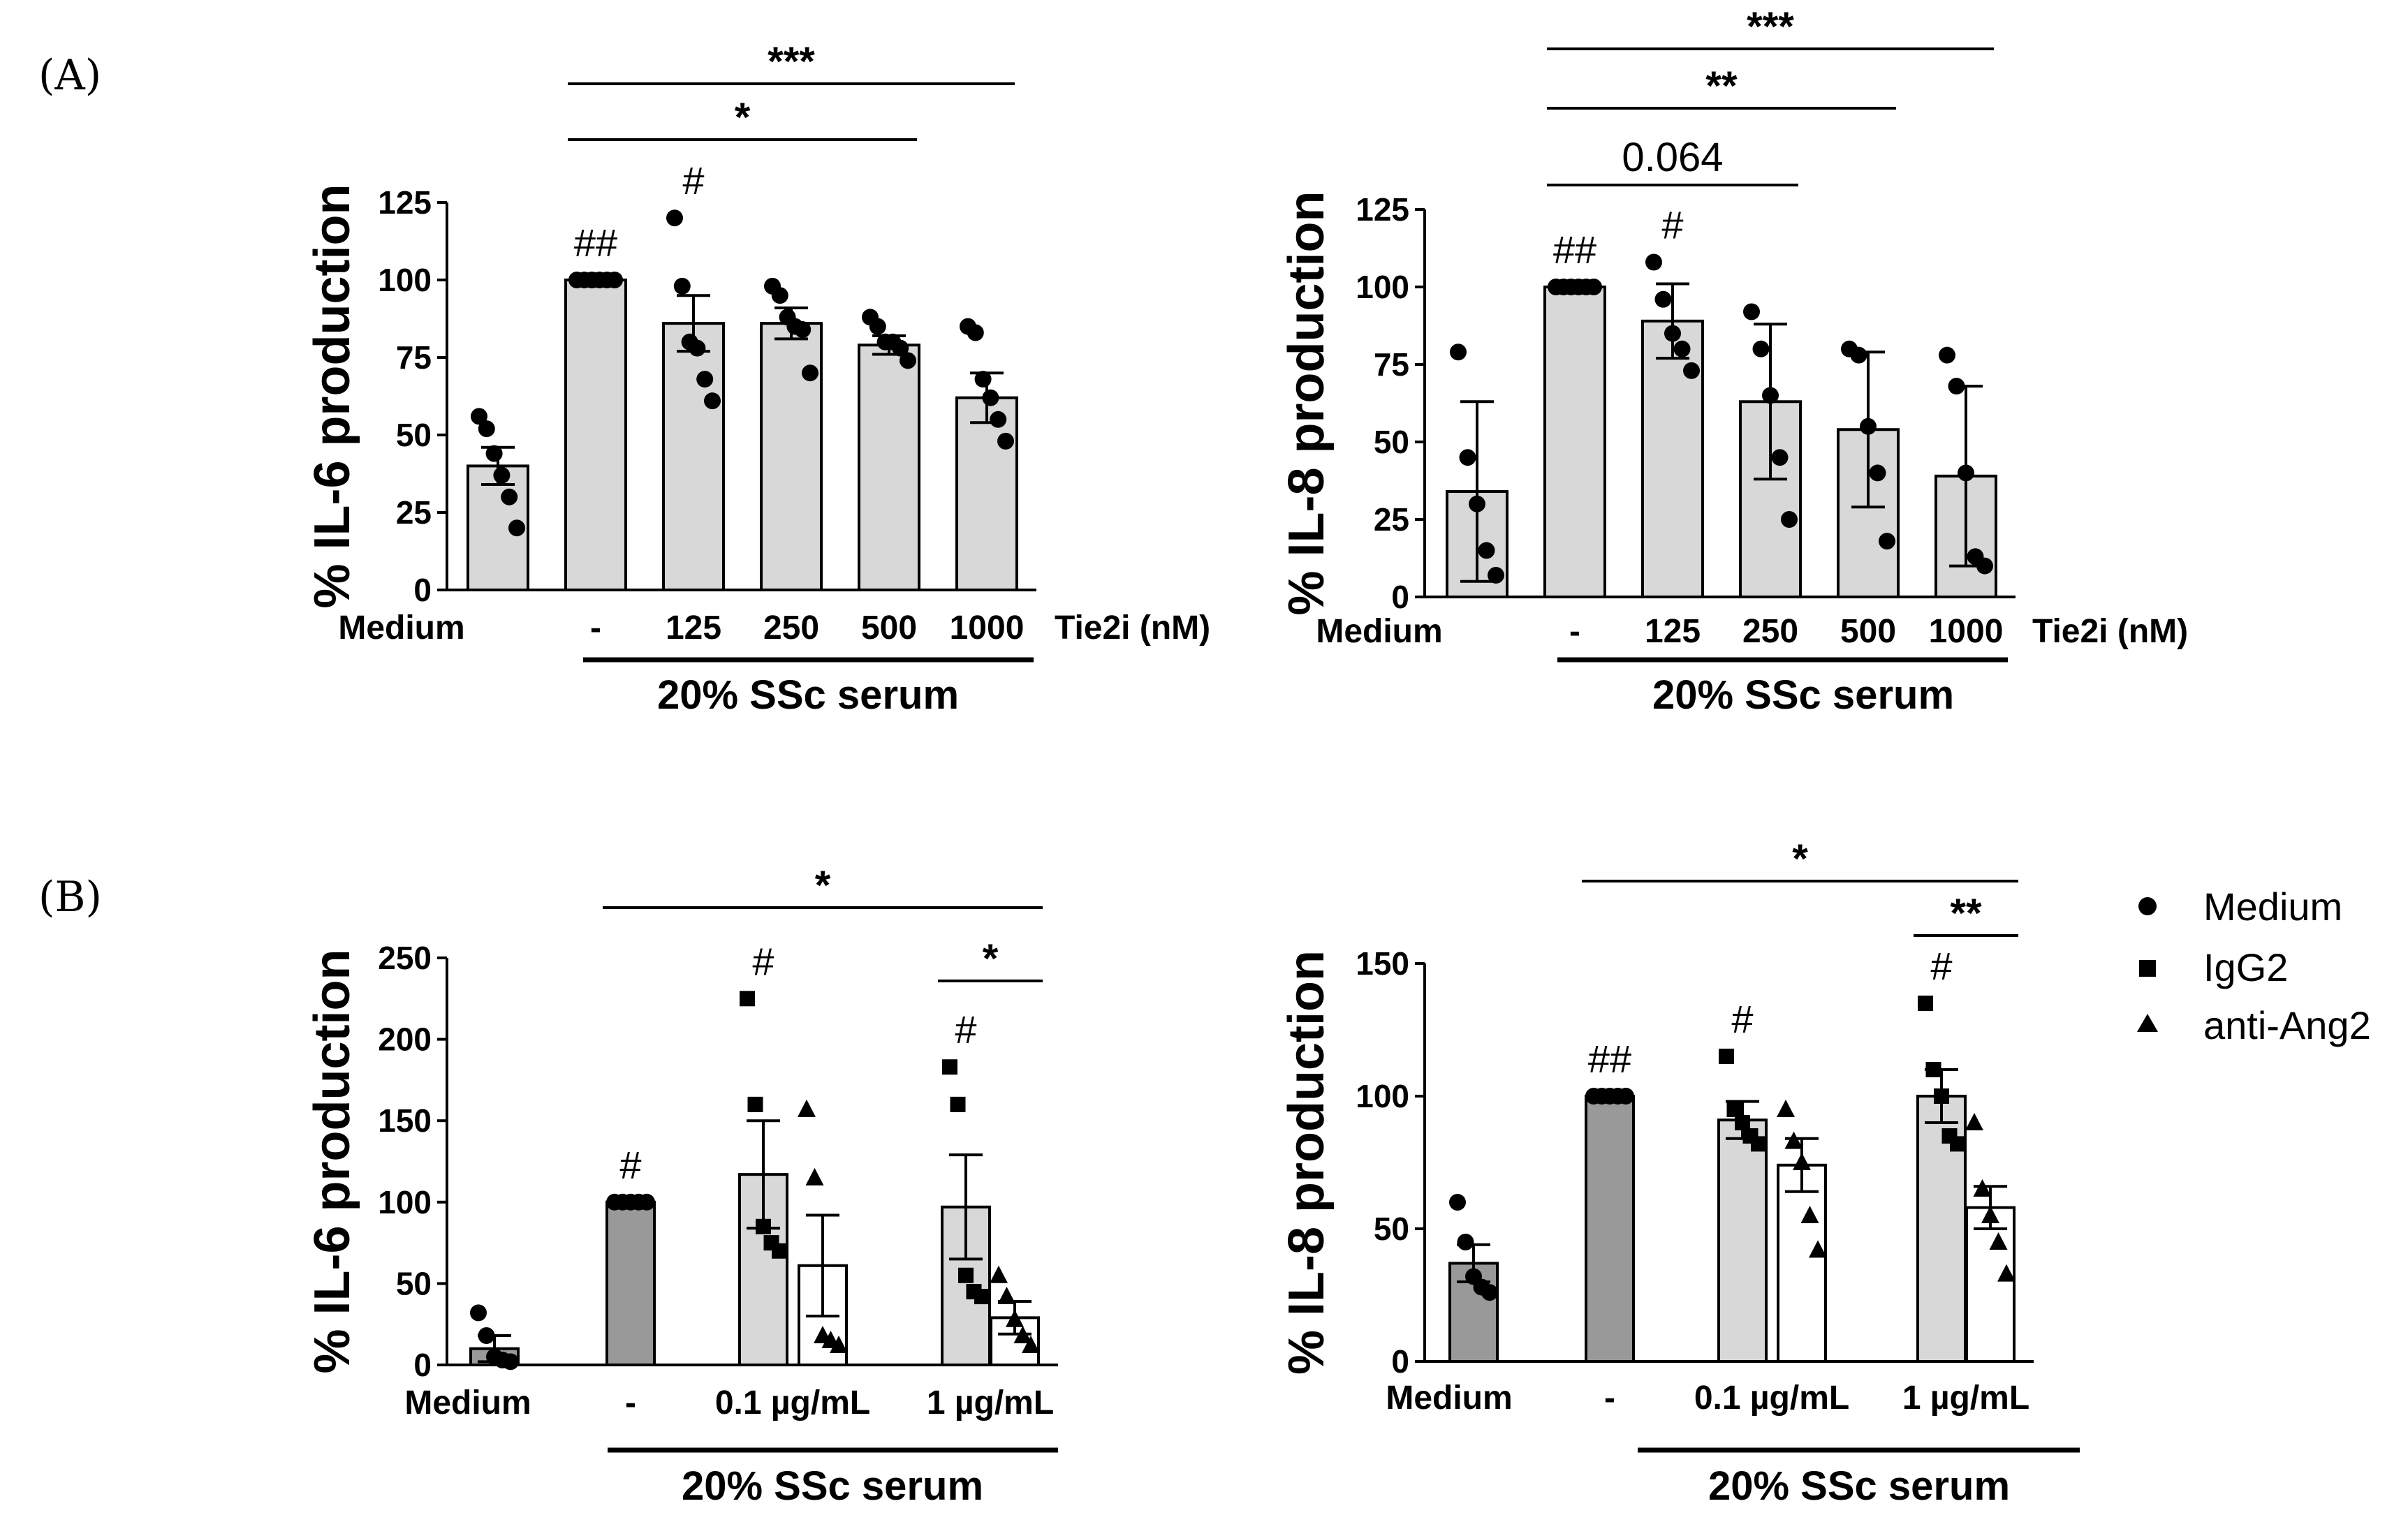 This screenshot has height=1529, width=2408. Describe the element at coordinates (1382, 963) in the screenshot. I see `y-tick-label: 150` at that location.